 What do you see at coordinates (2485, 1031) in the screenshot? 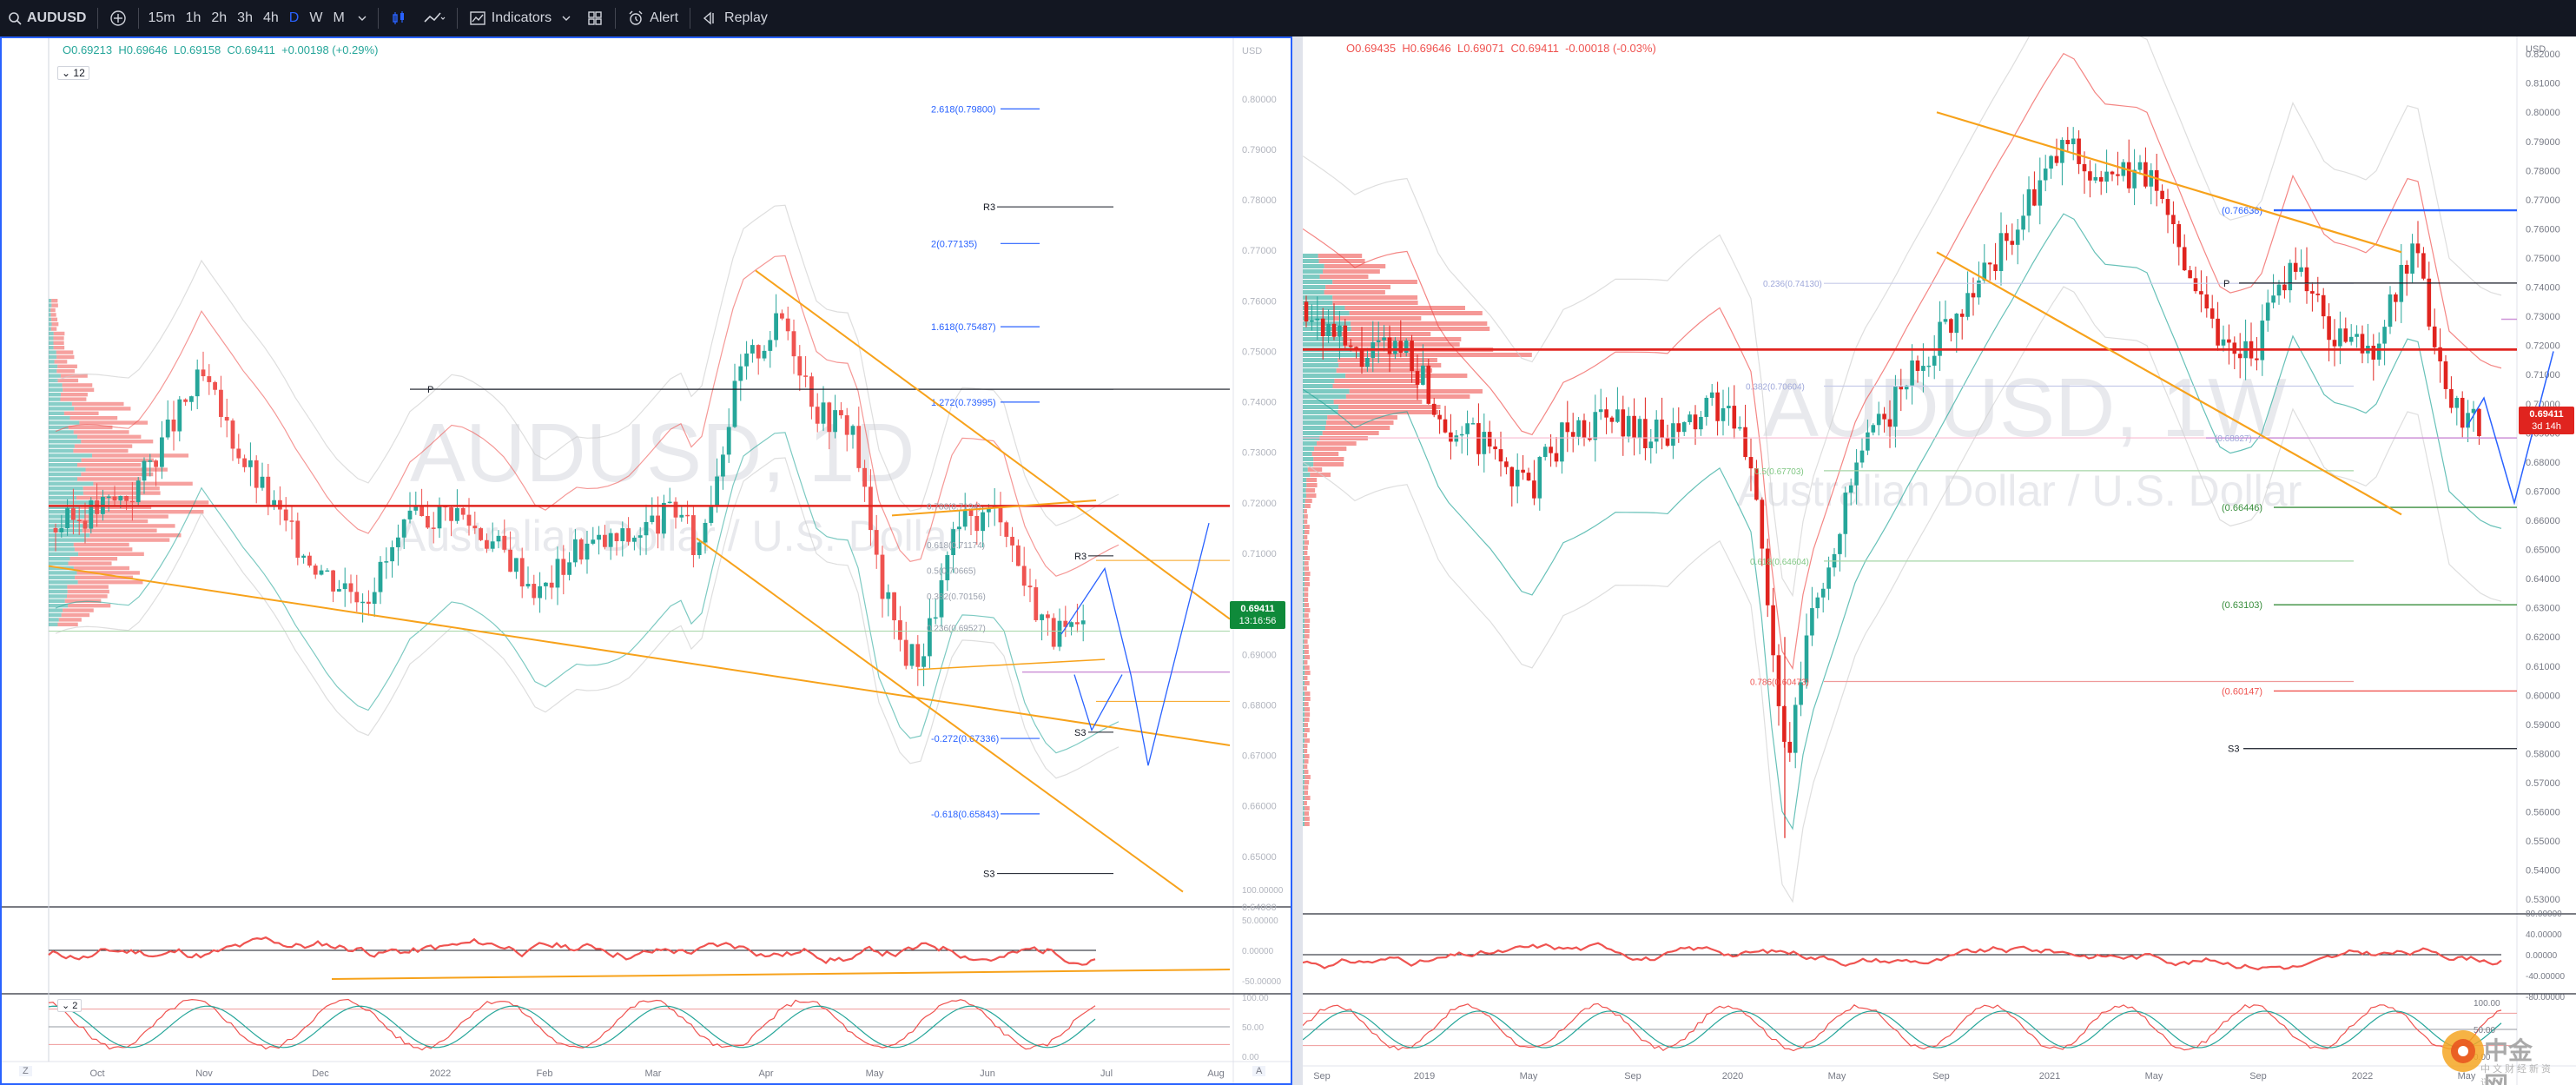
I see `stoch-tick-label: 50.00` at bounding box center [2485, 1031].